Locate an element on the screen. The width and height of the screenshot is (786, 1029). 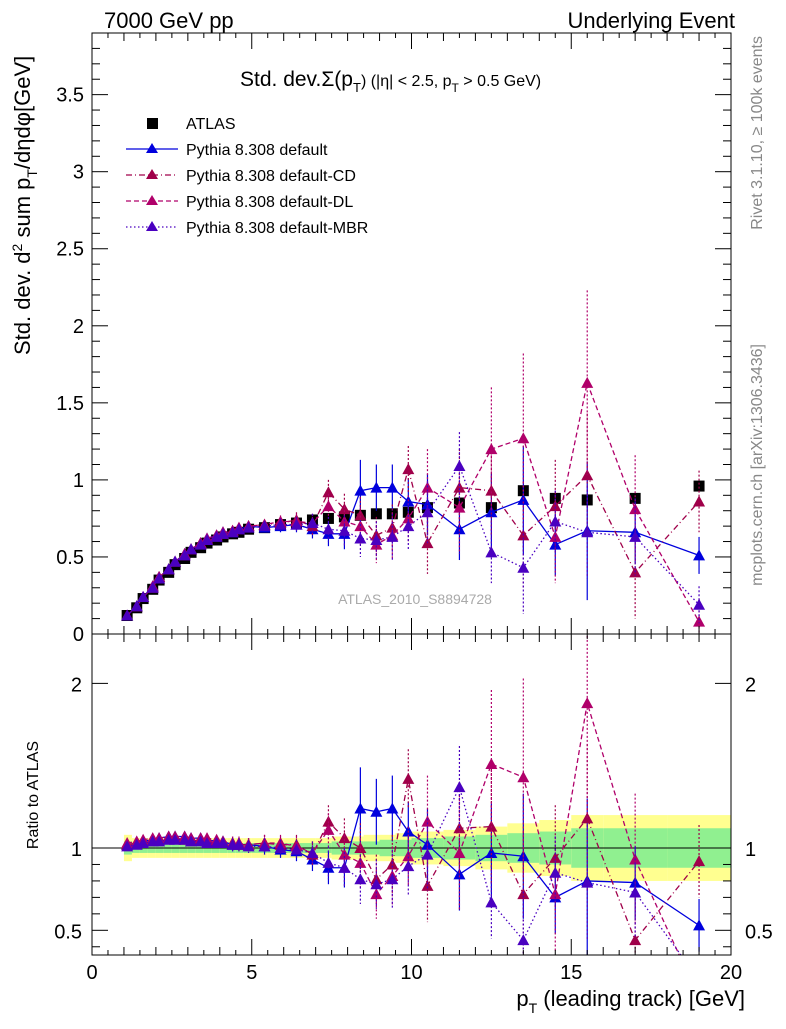
main-y-tick-label: 2 is located at coordinates (78, 327).